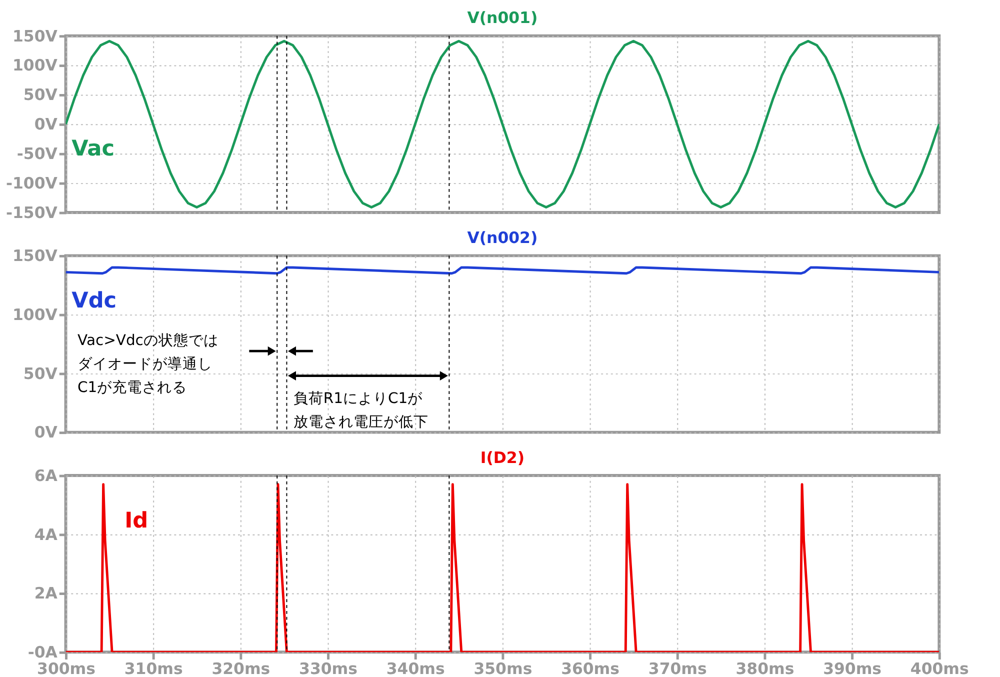  Describe the element at coordinates (94, 301) in the screenshot. I see `series-label: Vdc` at that location.